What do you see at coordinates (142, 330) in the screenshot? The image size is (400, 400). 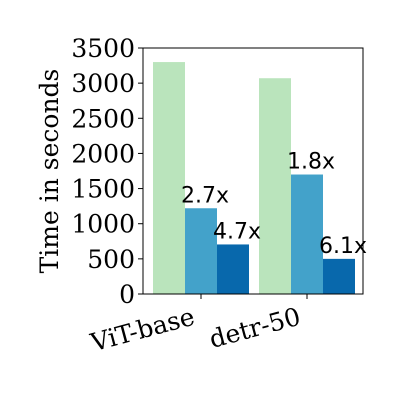 I see `x-category-label: ViT-base` at bounding box center [142, 330].